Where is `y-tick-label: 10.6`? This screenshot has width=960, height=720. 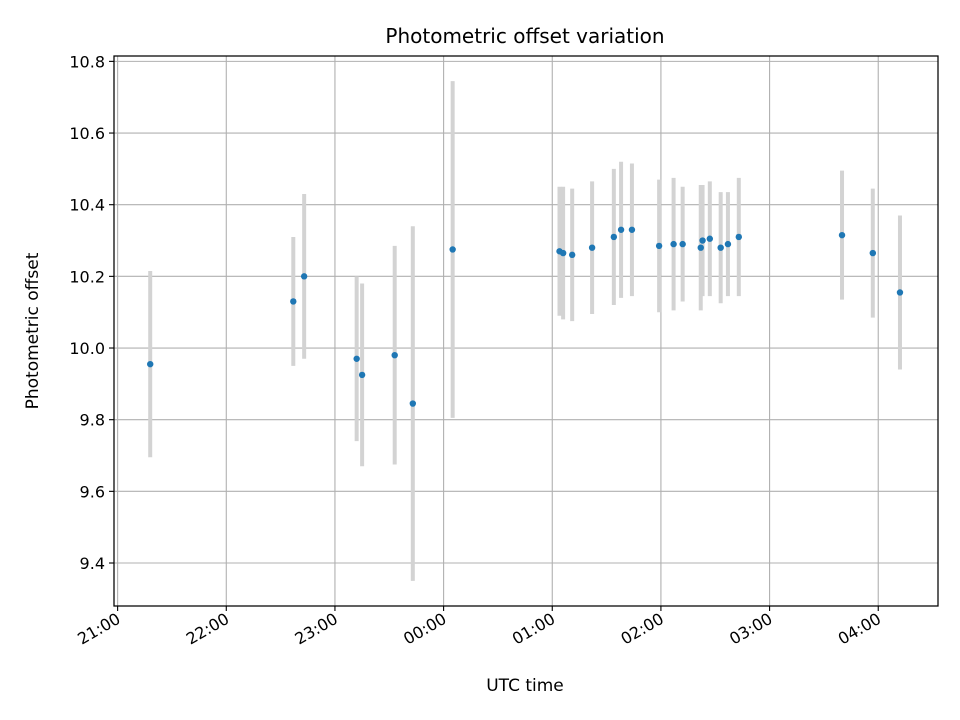 y-tick-label: 10.6 is located at coordinates (87, 133).